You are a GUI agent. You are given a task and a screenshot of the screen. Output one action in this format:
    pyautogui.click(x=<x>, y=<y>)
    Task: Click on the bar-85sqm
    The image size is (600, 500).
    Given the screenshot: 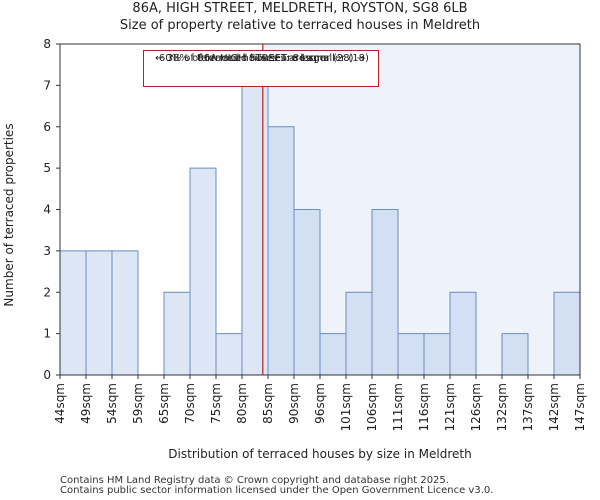 What is the action you would take?
    pyautogui.click(x=281, y=251)
    